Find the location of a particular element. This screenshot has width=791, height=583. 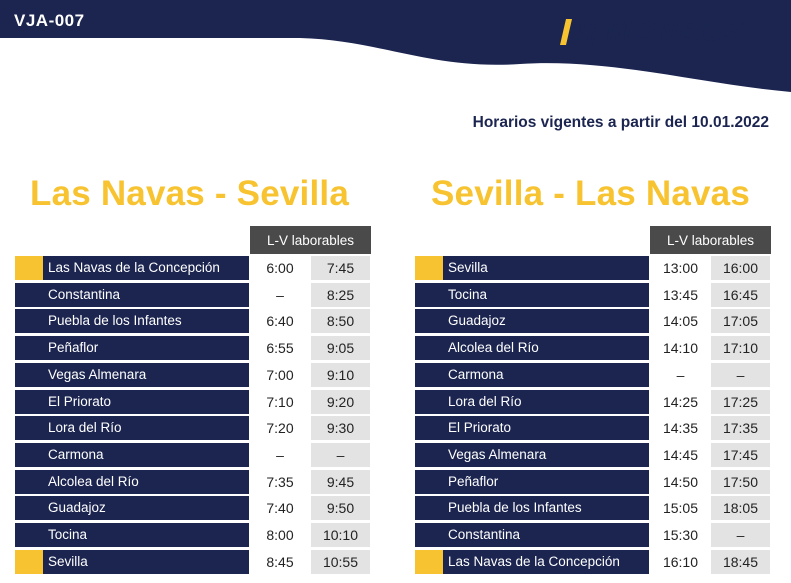

table-row: Las Navas de la Concepción 16:10 18:45 is located at coordinates (593, 561).